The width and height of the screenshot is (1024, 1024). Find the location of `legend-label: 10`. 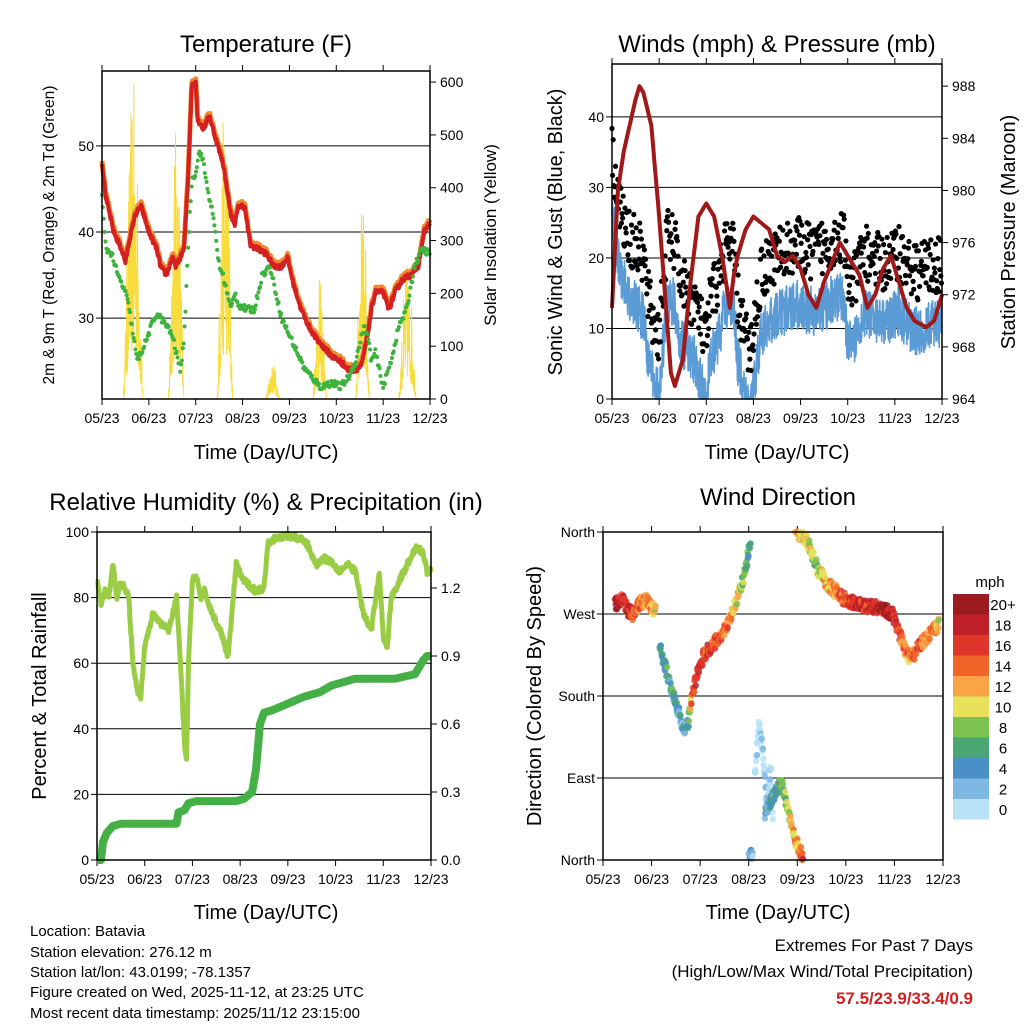

legend-label: 10 is located at coordinates (1003, 708).